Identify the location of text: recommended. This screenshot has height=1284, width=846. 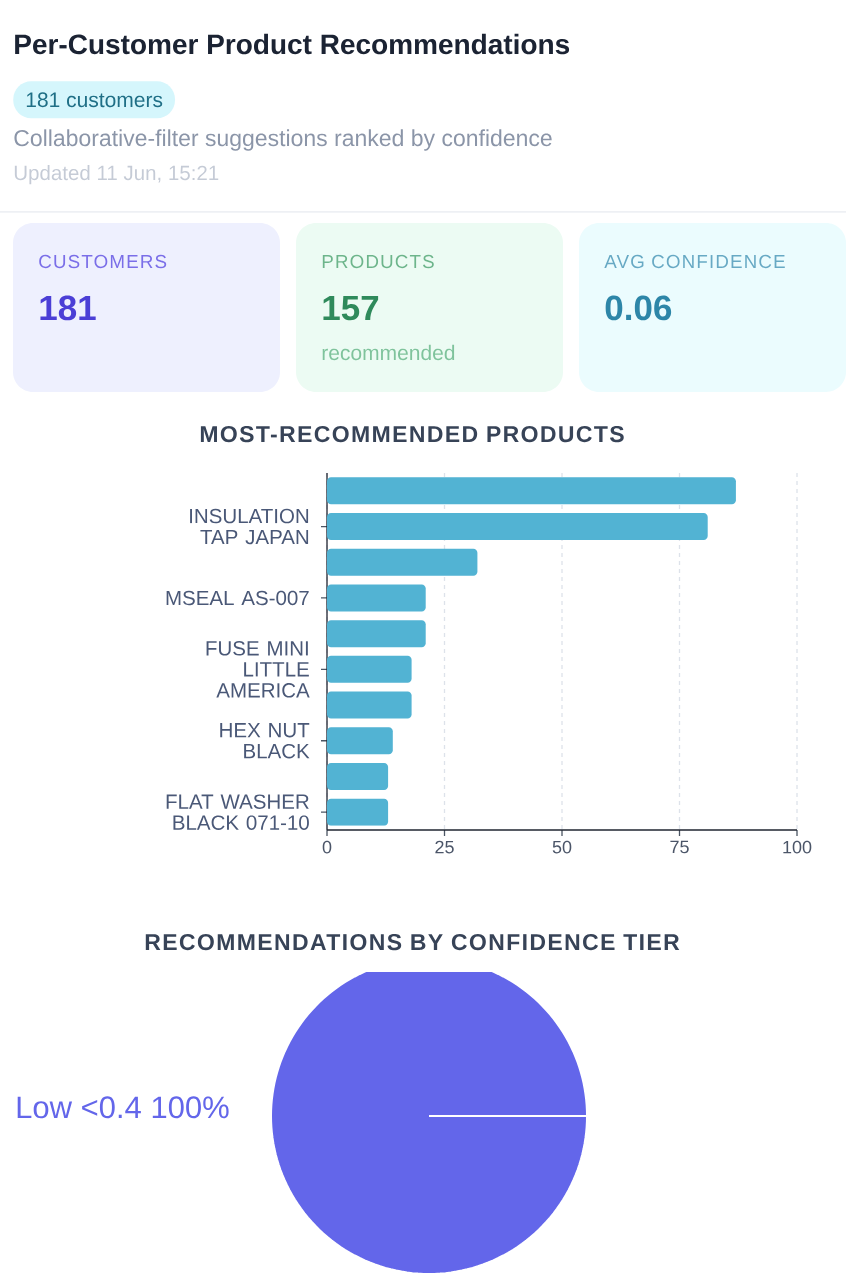
(388, 352).